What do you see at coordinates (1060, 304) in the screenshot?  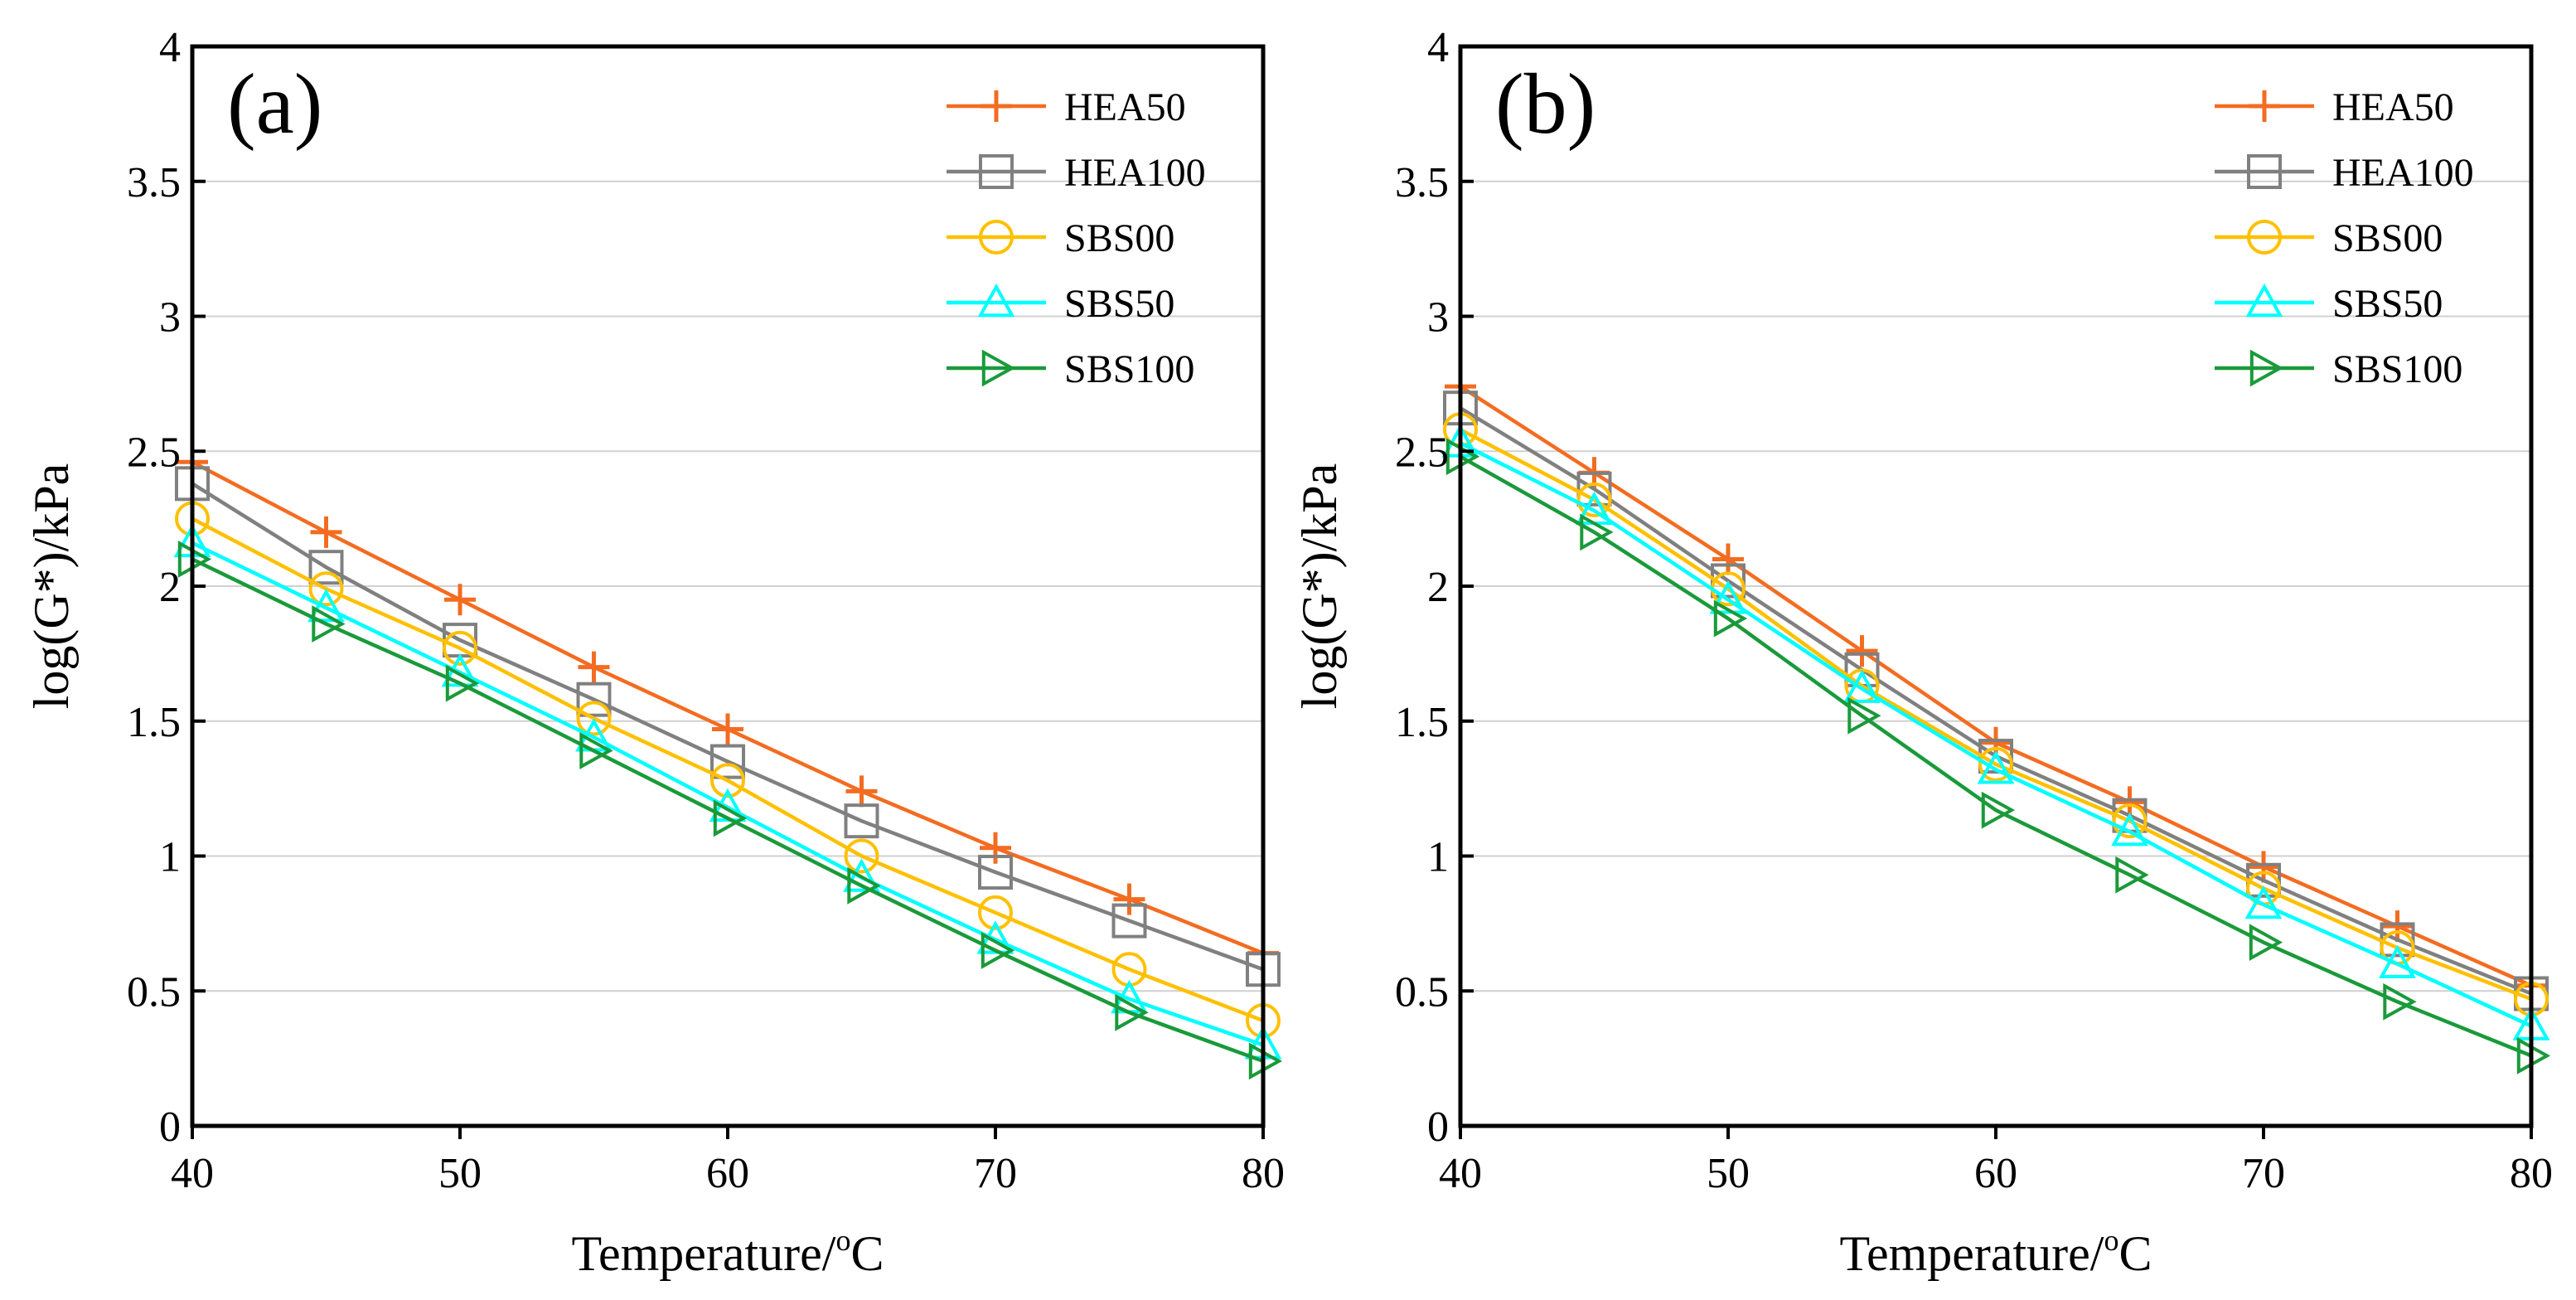 I see `panel-a-legend-item-sbs50: SBS50` at bounding box center [1060, 304].